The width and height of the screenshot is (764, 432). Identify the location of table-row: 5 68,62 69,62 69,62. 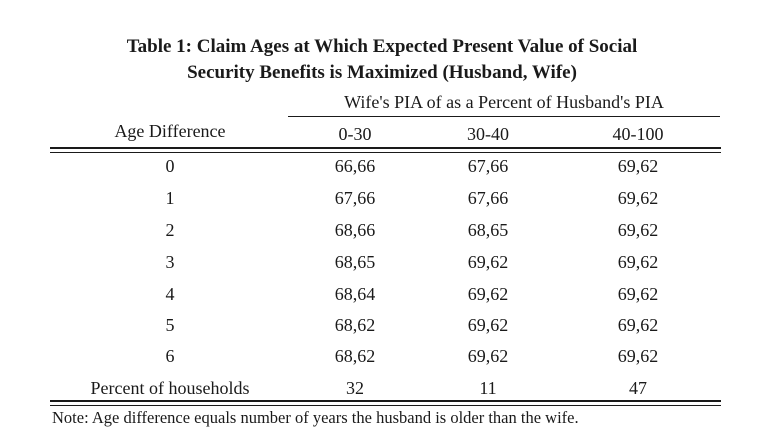
(385, 330).